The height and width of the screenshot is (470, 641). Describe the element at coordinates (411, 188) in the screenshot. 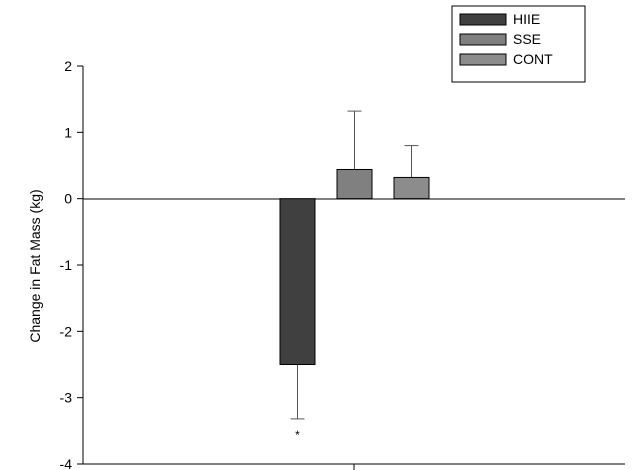

I see `bar-cont` at that location.